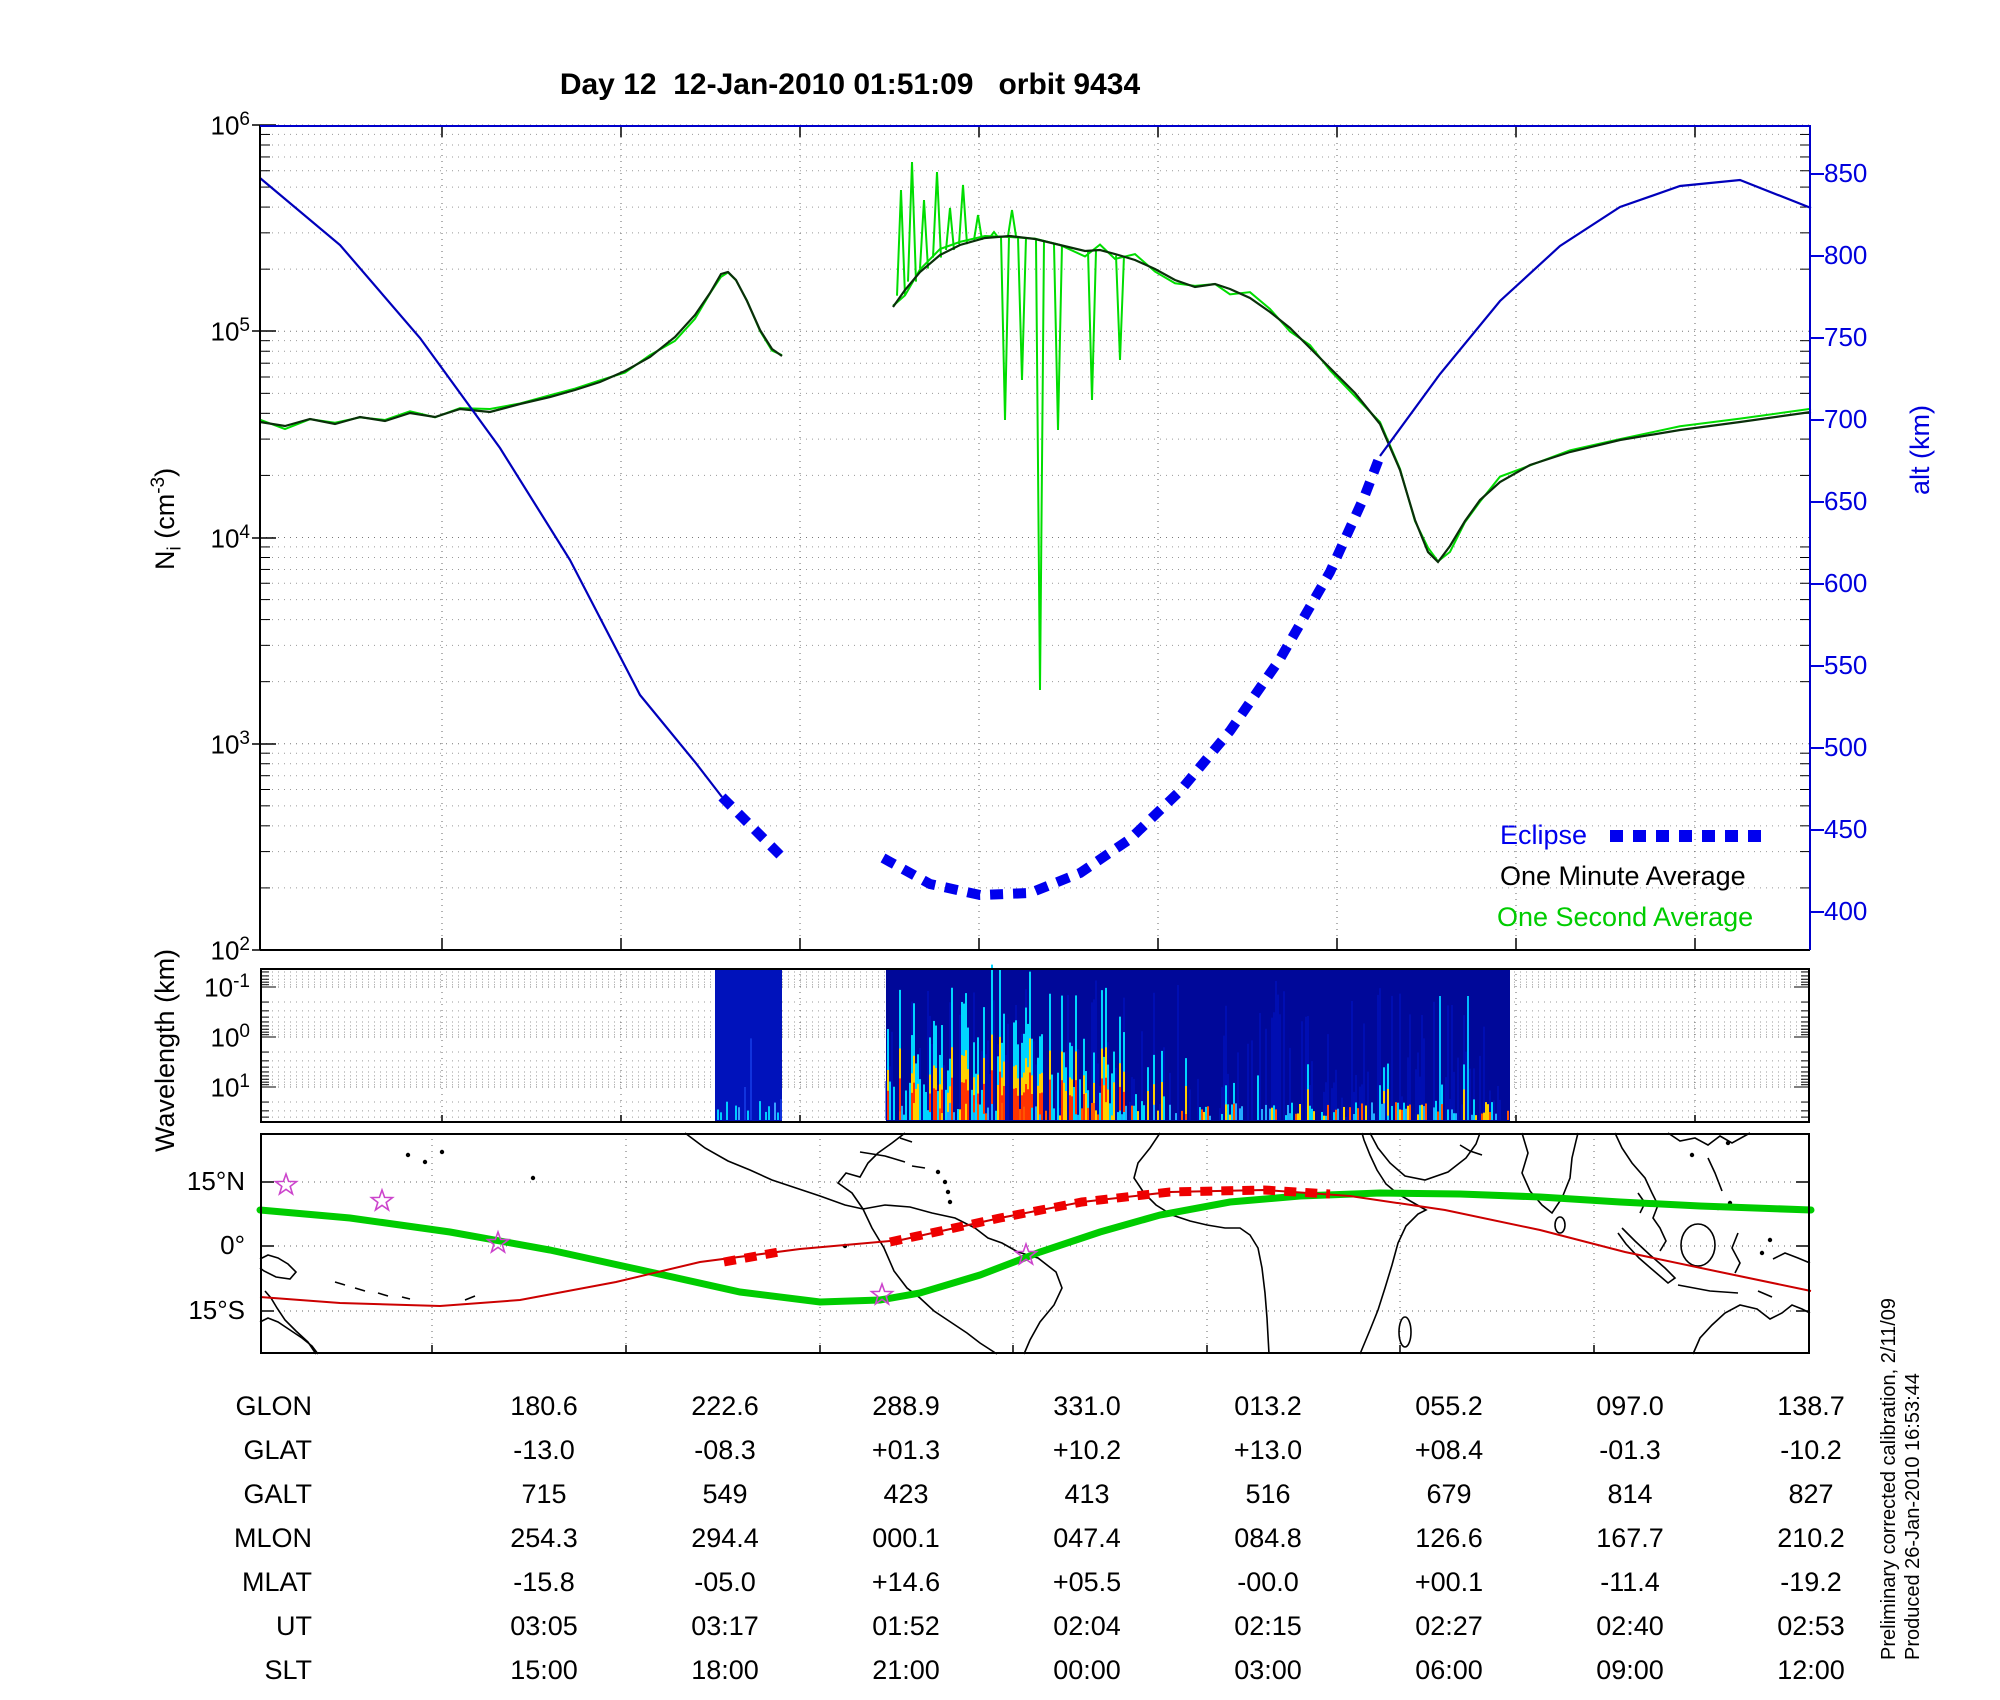 The width and height of the screenshot is (2000, 1700). What do you see at coordinates (725, 1538) in the screenshot?
I see `table-cell: 294.4` at bounding box center [725, 1538].